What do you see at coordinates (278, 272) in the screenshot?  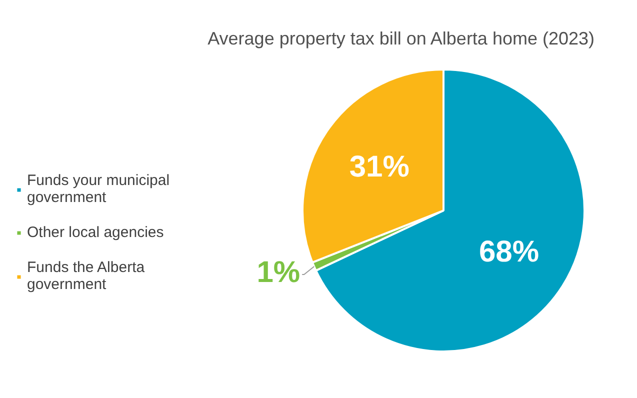 I see `data-label: 1%` at bounding box center [278, 272].